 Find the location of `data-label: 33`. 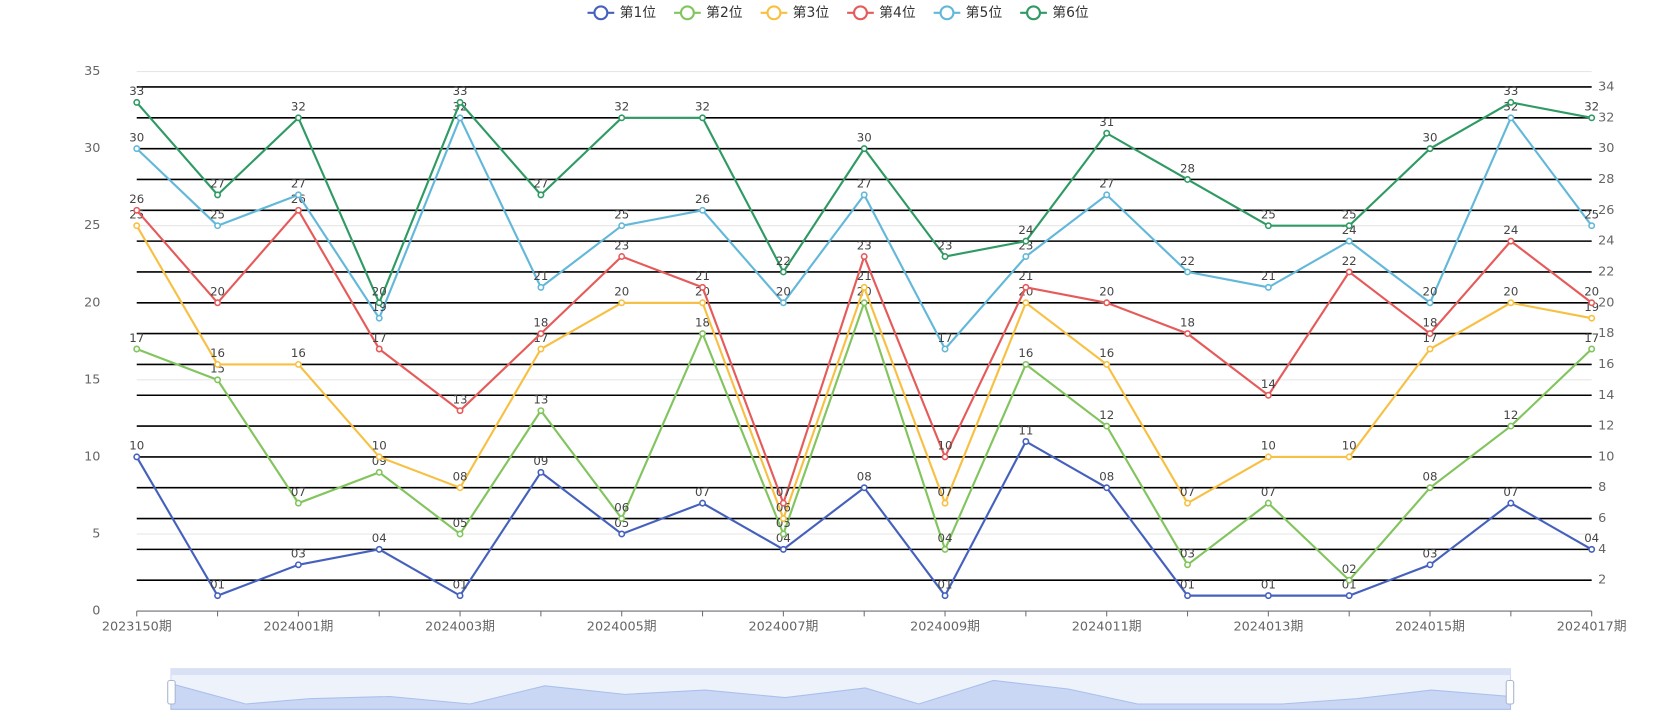

data-label: 33 is located at coordinates (136, 91).